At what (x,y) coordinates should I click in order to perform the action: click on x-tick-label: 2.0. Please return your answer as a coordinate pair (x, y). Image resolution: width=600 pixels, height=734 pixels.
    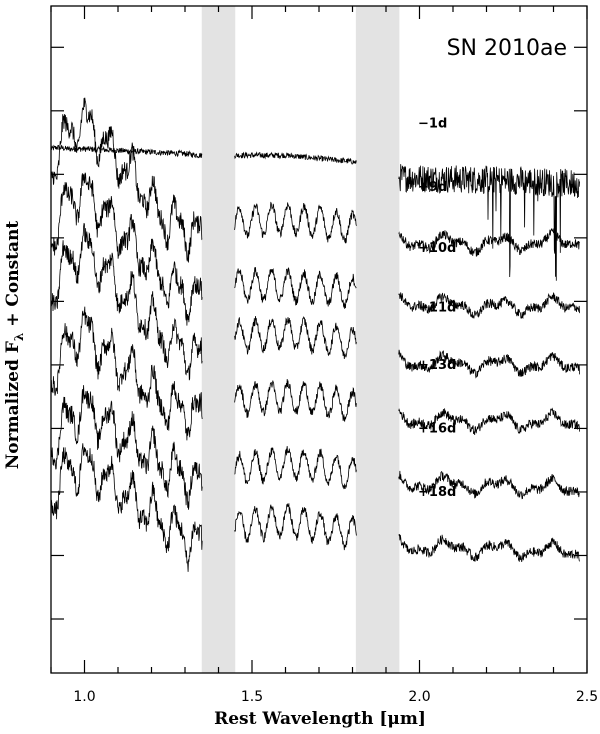
    Looking at the image, I should click on (419, 697).